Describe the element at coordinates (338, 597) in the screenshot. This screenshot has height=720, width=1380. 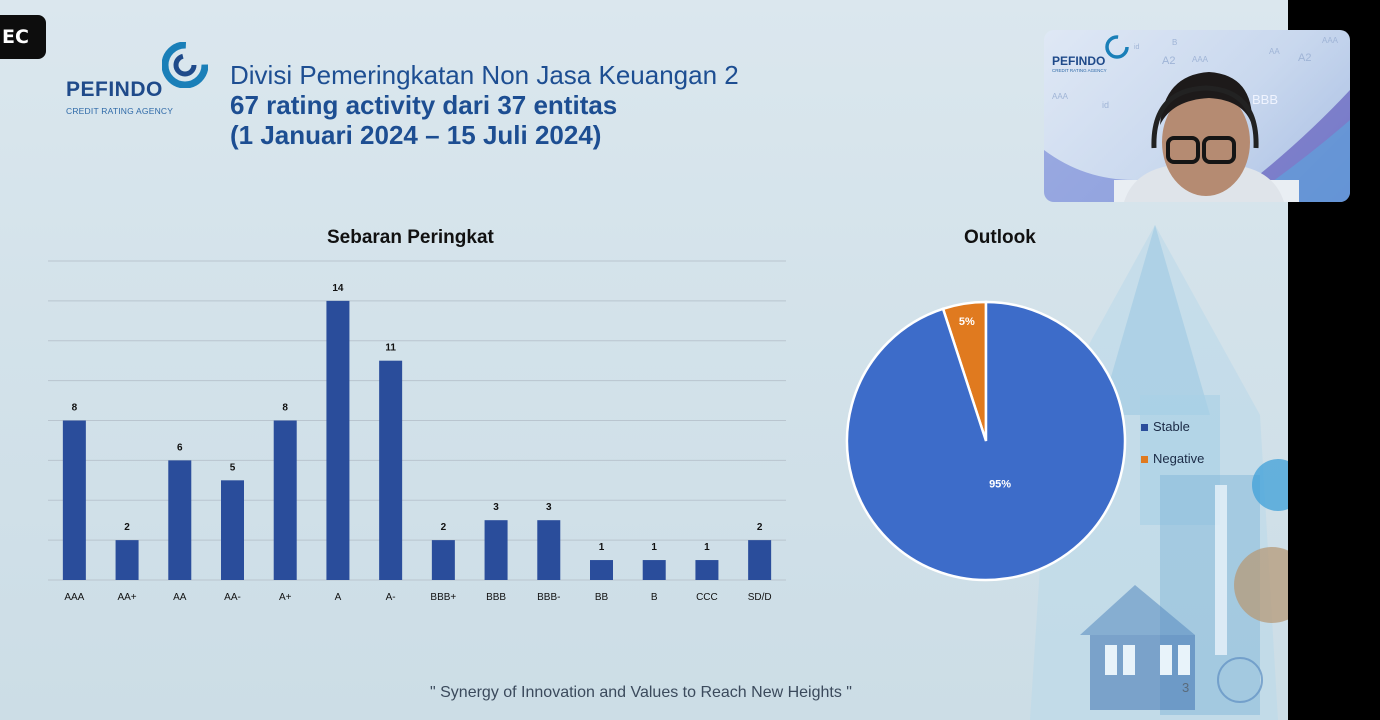
I see `x-tick-label: A` at that location.